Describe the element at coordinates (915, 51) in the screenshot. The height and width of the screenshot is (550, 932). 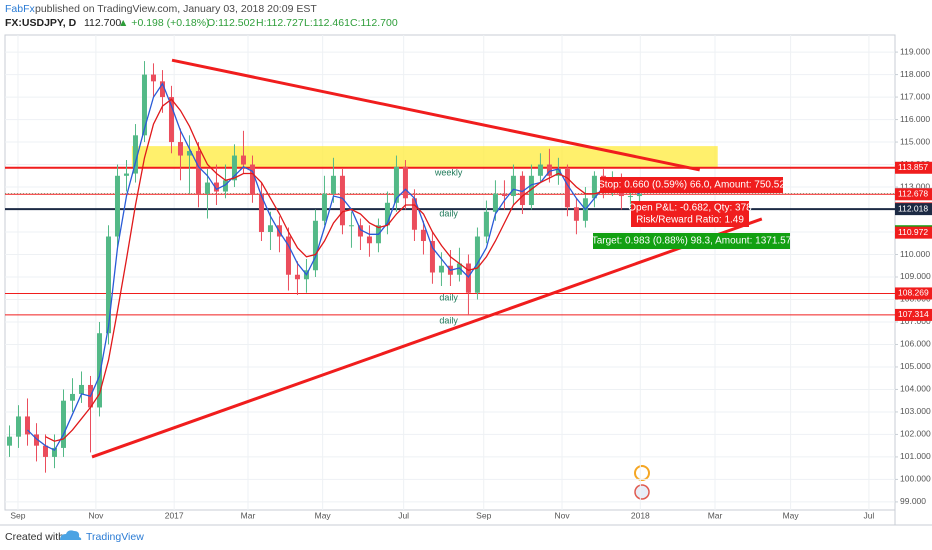
I see `y-tick-label: 119.000` at that location.